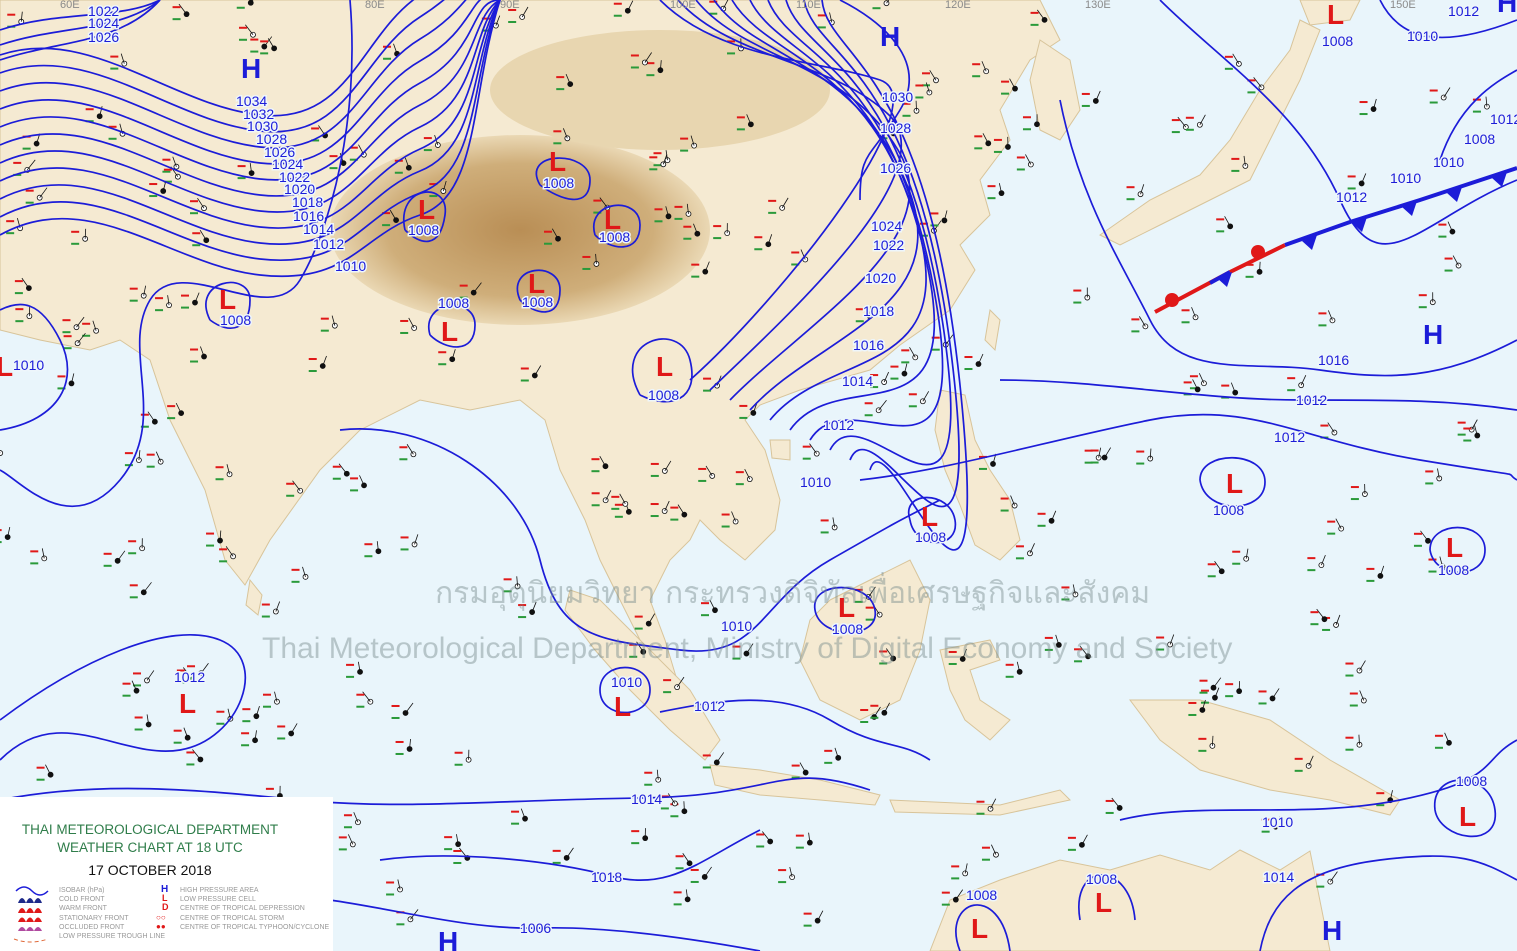 Image resolution: width=1517 pixels, height=951 pixels. I want to click on lon-label: 110E, so click(808, 5).